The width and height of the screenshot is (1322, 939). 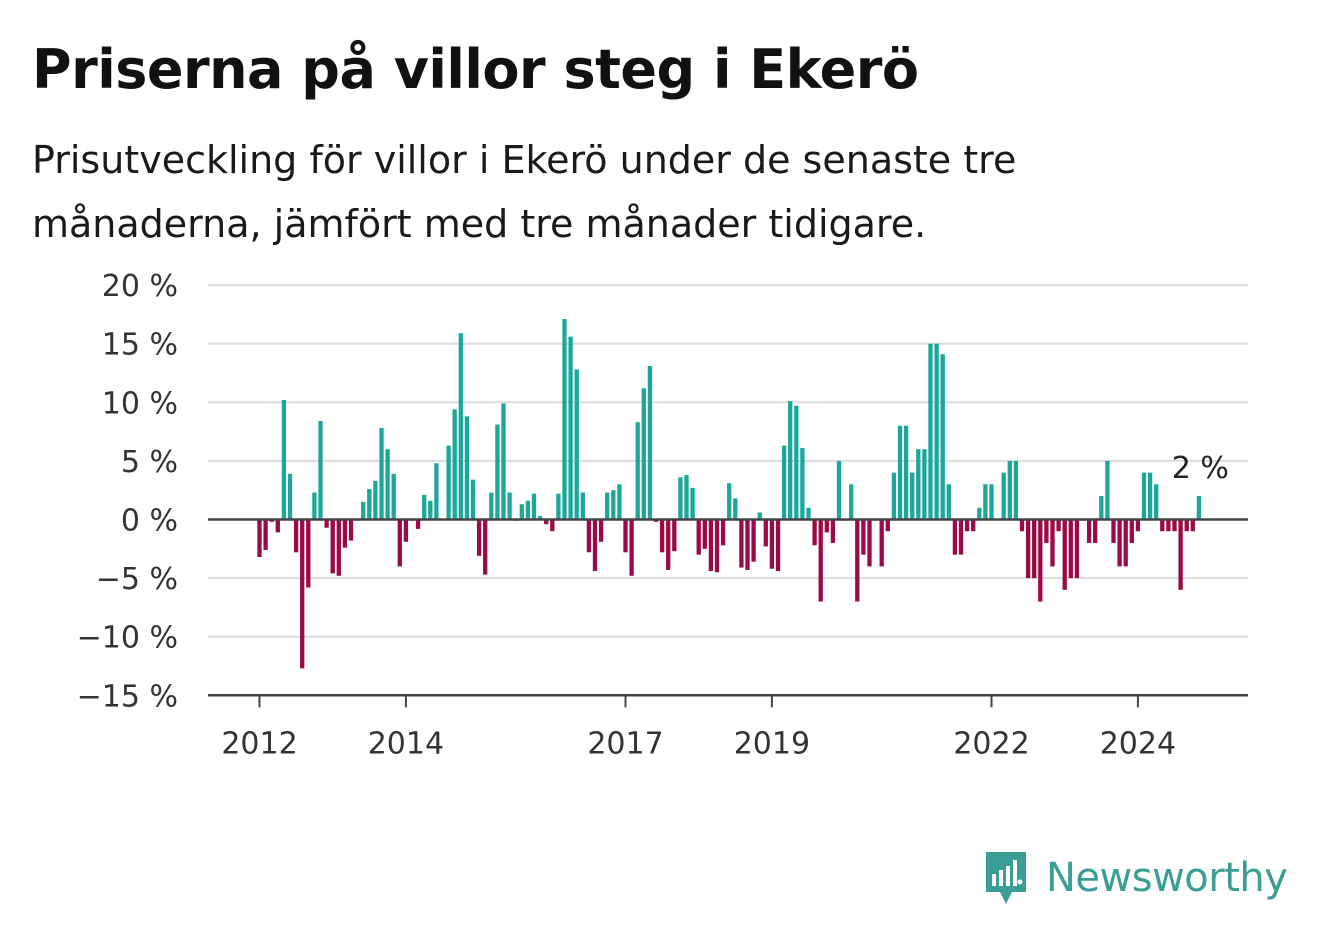 What do you see at coordinates (149, 521) in the screenshot?
I see `y-tick-label: 0 %` at bounding box center [149, 521].